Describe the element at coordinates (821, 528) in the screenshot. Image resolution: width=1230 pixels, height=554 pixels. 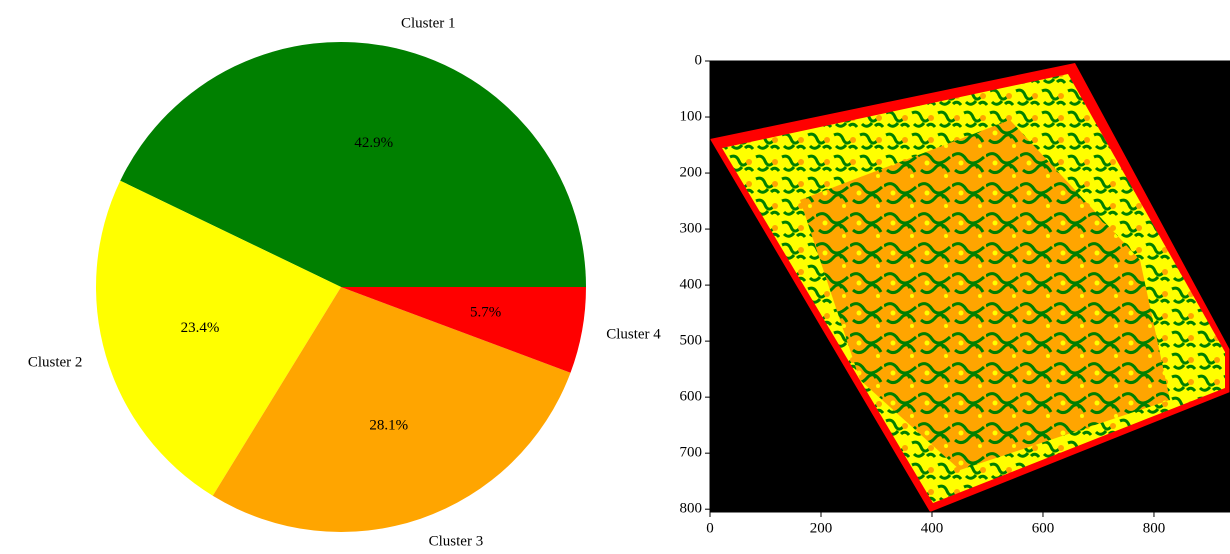
I see `x-tick-label: 200` at that location.